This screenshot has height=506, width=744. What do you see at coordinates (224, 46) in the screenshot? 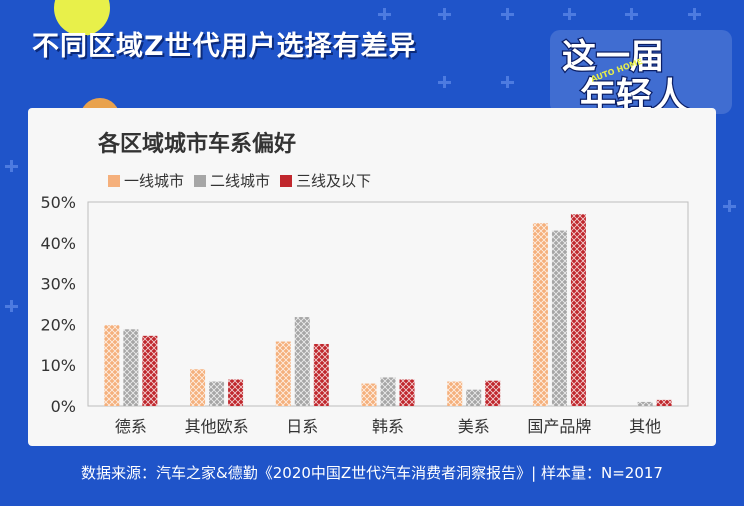
I see `headline: 不同区域Z世代用户选择有差异` at bounding box center [224, 46].